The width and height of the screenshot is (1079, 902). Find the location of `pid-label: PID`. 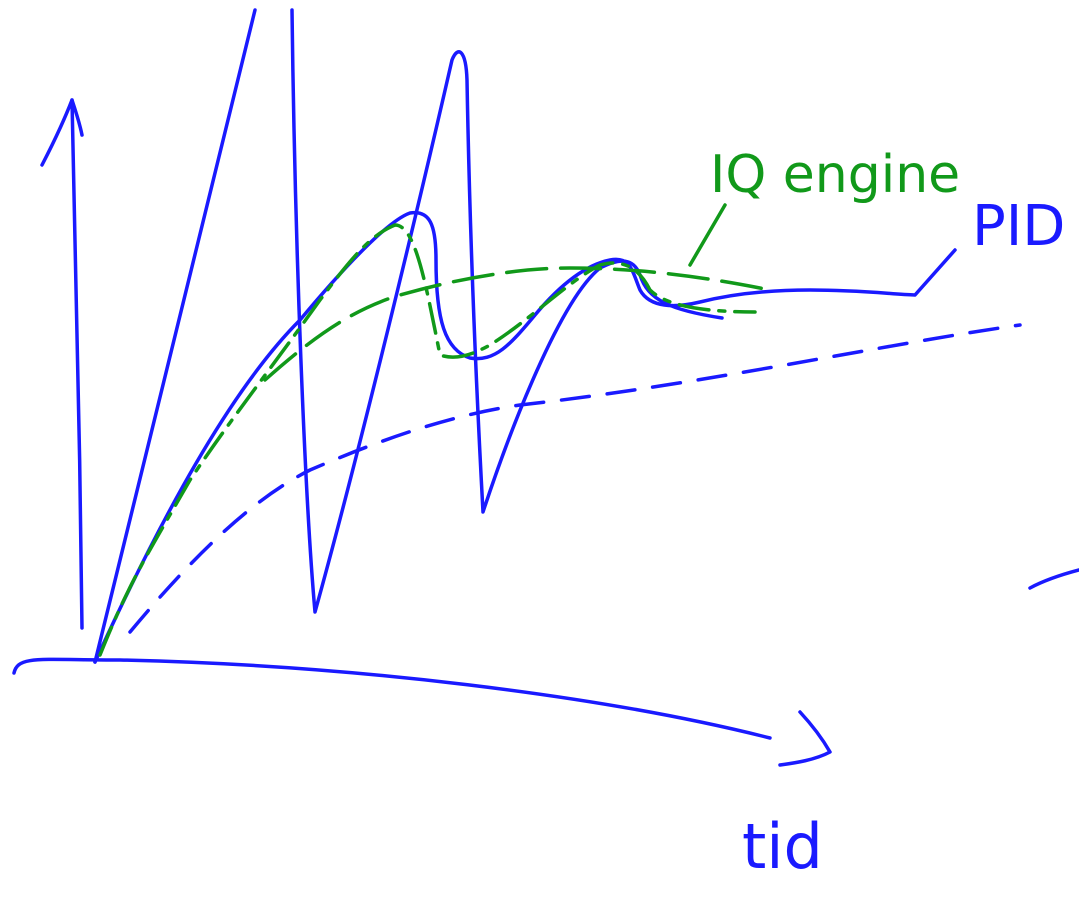

pid-label: PID is located at coordinates (1018, 226).